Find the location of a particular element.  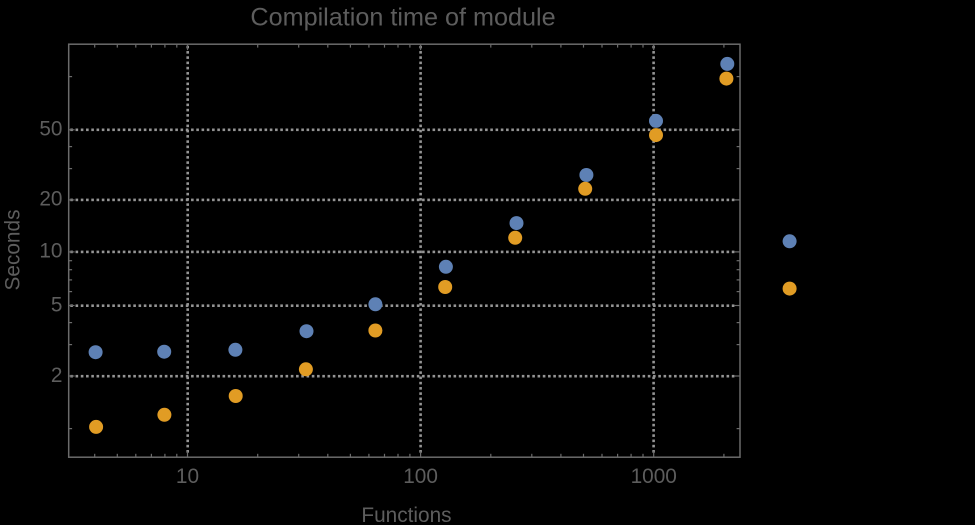

svg-text: 50 is located at coordinates (50, 129).